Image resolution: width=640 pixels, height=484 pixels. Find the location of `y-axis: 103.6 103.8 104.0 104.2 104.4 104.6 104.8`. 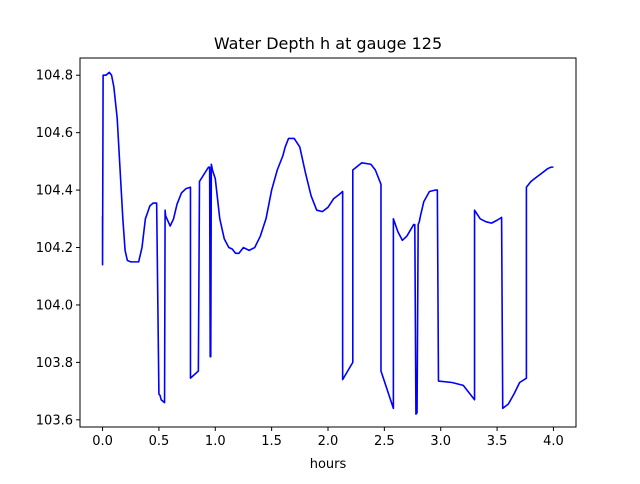

y-axis: 103.6 103.8 104.0 104.2 104.4 104.6 104.8 is located at coordinates (58, 248).